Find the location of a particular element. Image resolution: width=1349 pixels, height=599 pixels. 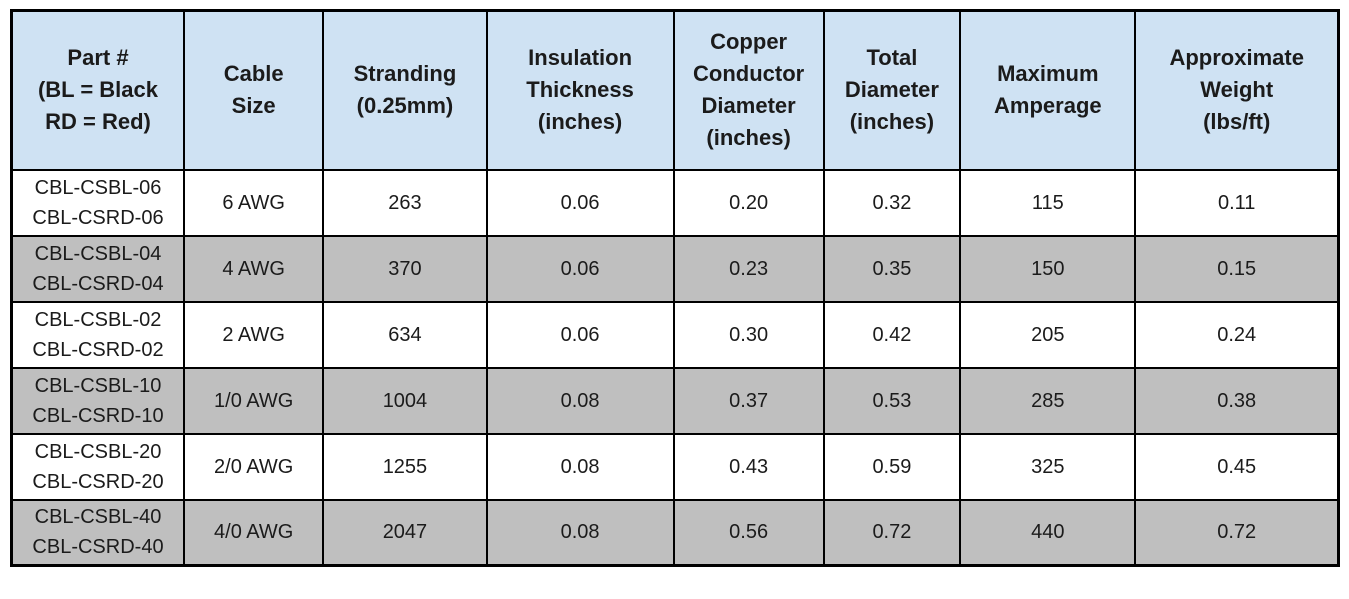

part-number-cell: CBL-CSBL-06 CBL-CSRD-06 is located at coordinates (97, 202).